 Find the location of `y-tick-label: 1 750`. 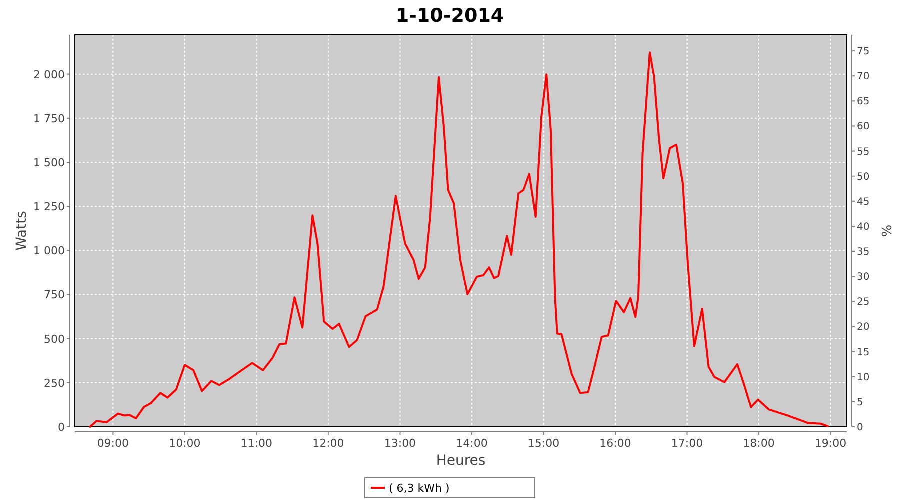

y-tick-label: 1 750 is located at coordinates (49, 119).